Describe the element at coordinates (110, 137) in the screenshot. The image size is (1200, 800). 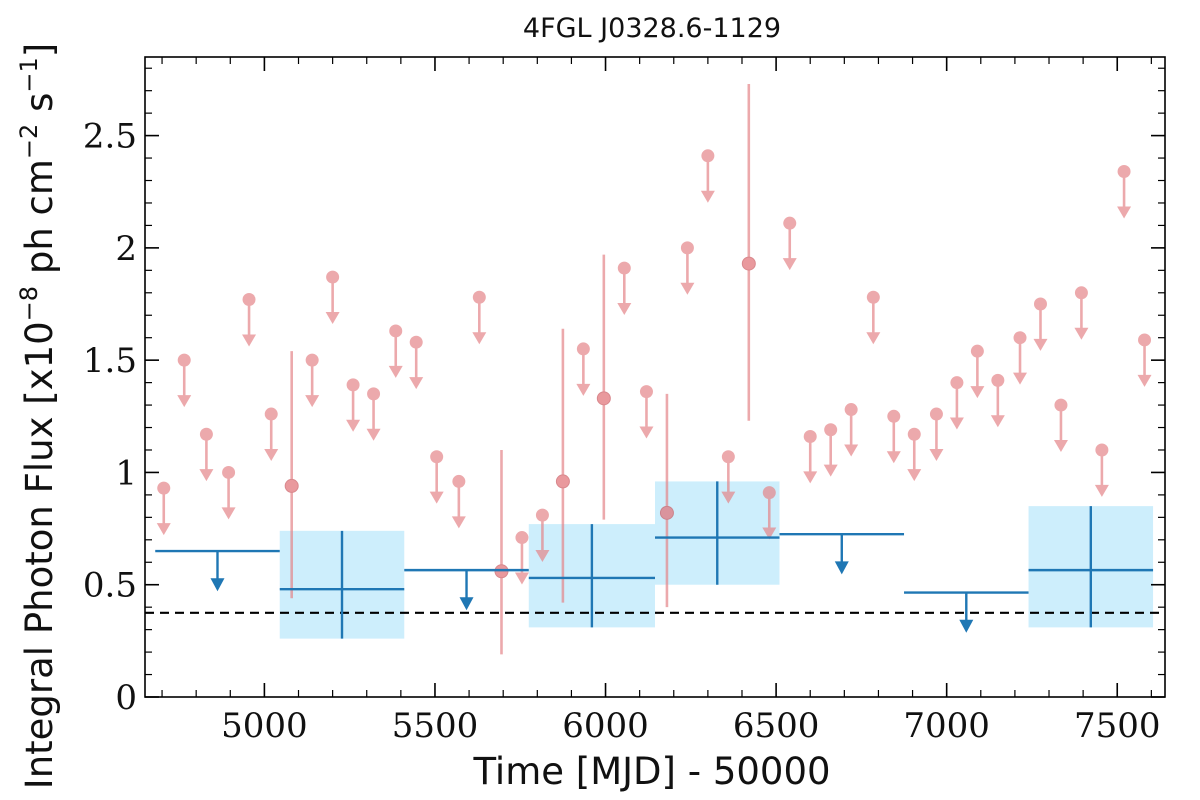
I see `y-tick-label: 2.5` at that location.